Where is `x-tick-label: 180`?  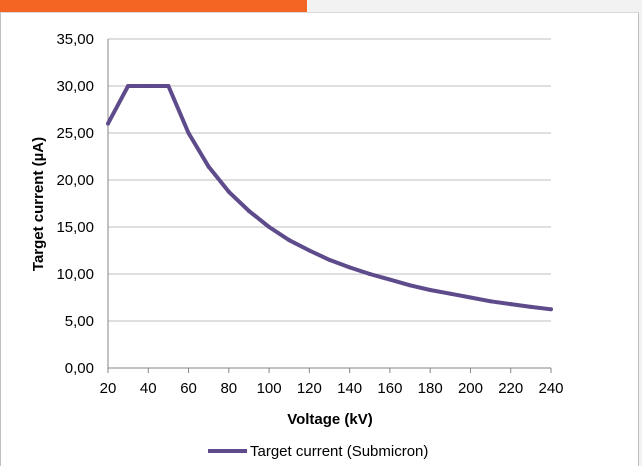
x-tick-label: 180 is located at coordinates (430, 388).